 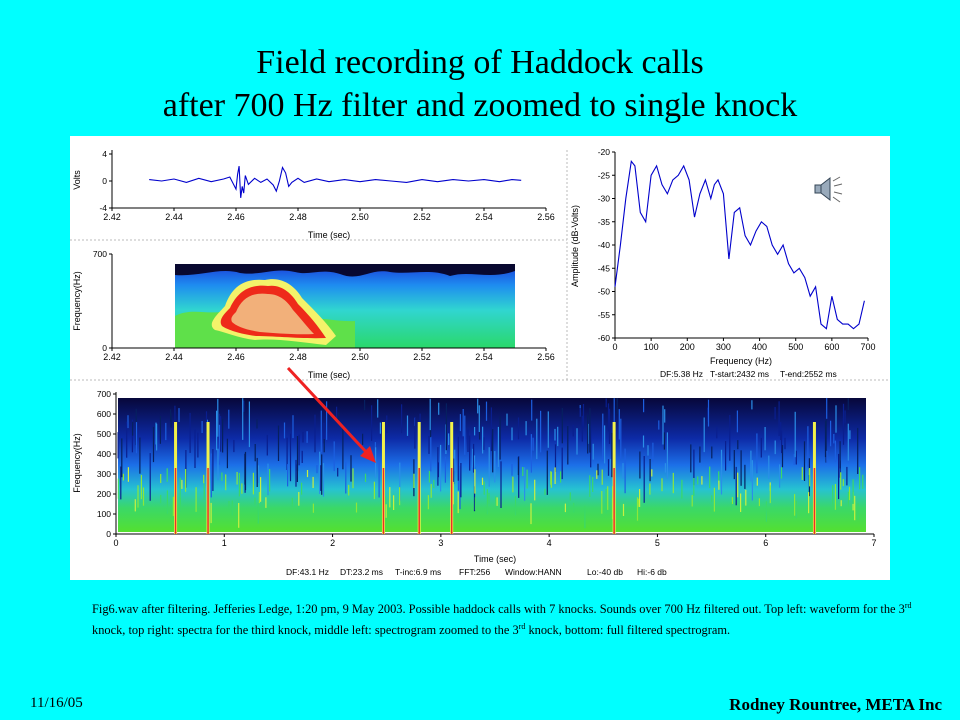 What do you see at coordinates (739, 374) in the screenshot?
I see `spectrum-tstart: T-start:2432 ms` at bounding box center [739, 374].